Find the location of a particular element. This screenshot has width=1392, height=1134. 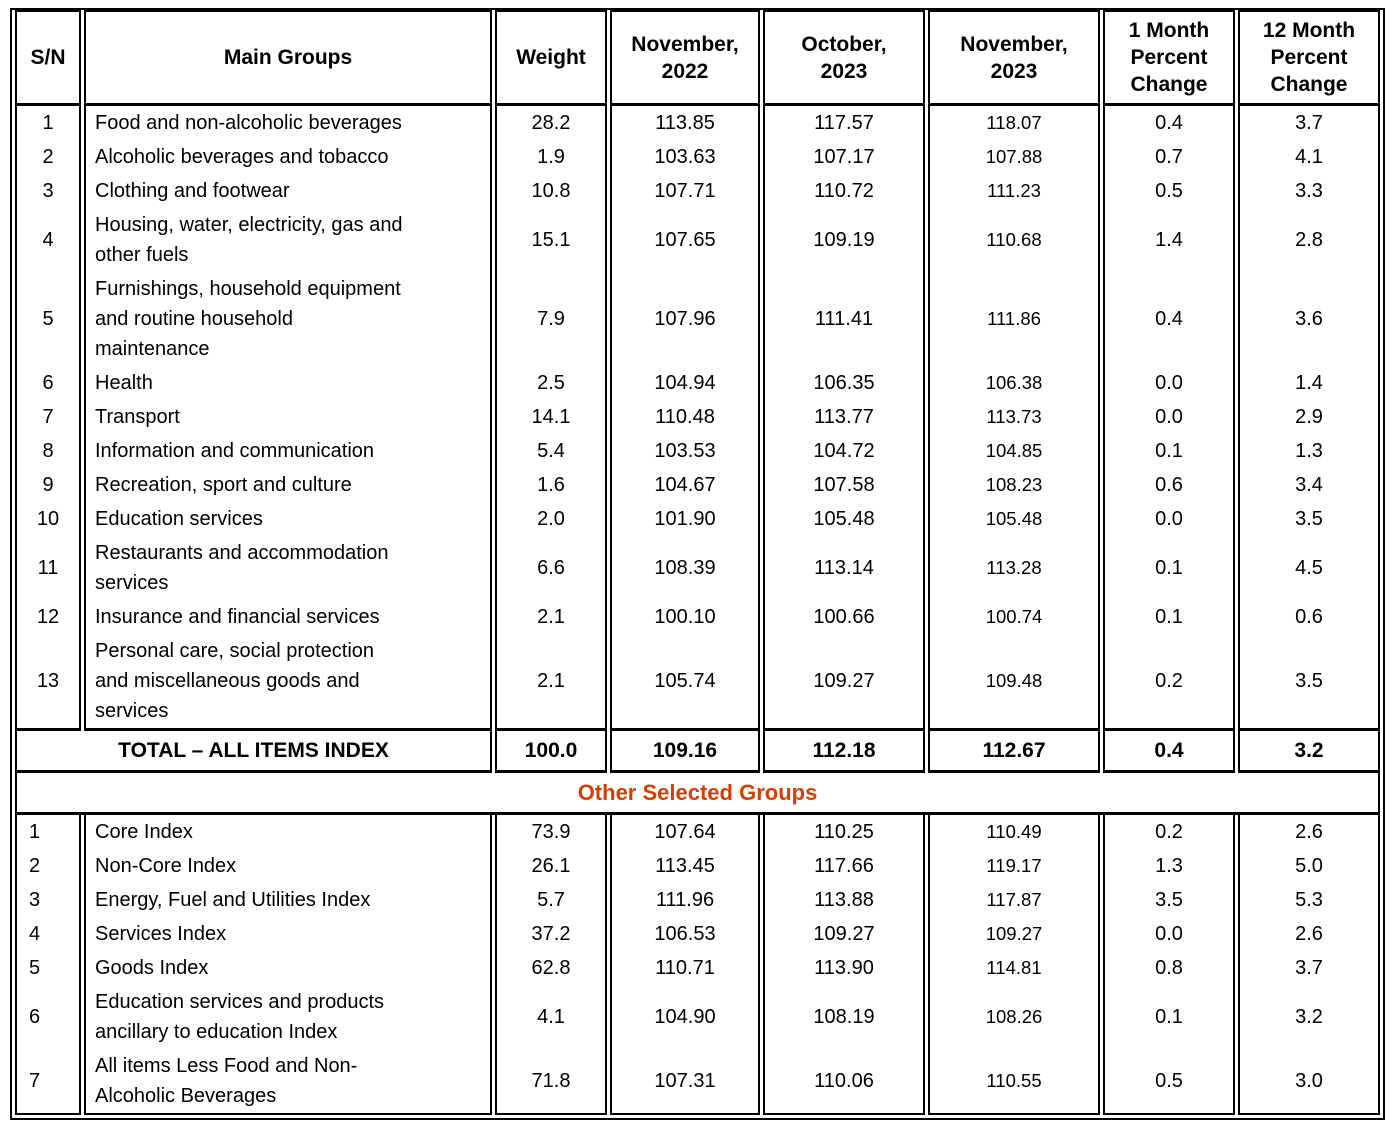

nov-2022-cell: 103.63 is located at coordinates (685, 157).